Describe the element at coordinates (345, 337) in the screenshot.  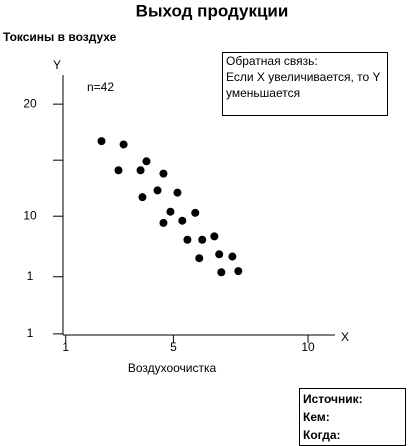
I see `x-axis-letter: X` at that location.